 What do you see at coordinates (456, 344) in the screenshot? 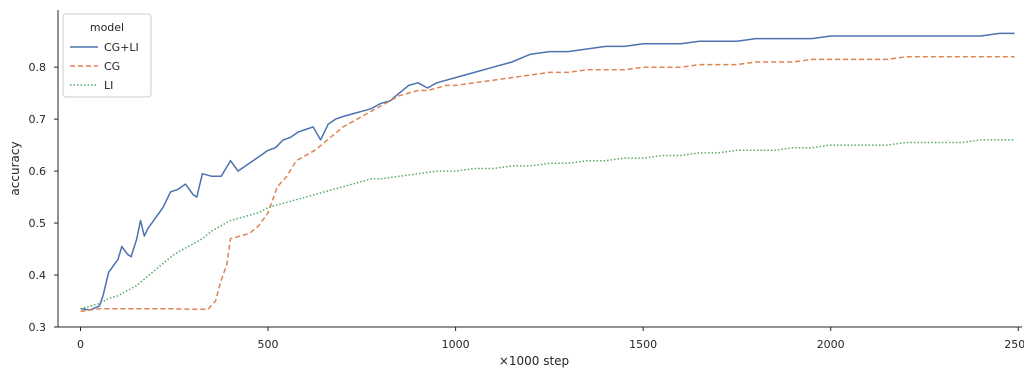
I see `x-tick-label: 1000` at bounding box center [456, 344].